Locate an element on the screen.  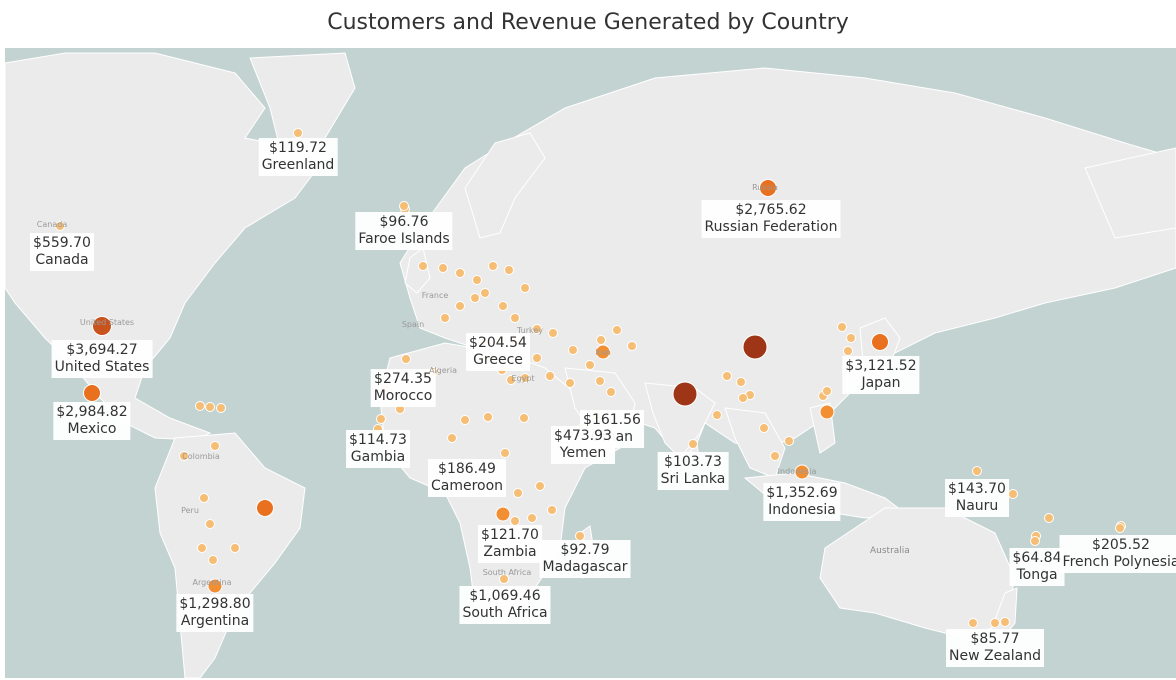
basemap-label: Argentina is located at coordinates (212, 582).